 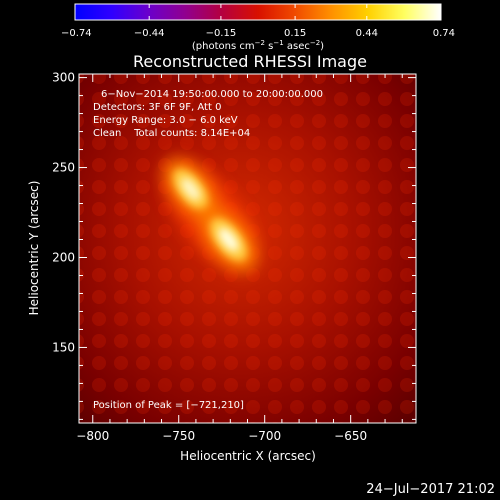 I want to click on colorbar-tick-label: 0.15, so click(x=295, y=33).